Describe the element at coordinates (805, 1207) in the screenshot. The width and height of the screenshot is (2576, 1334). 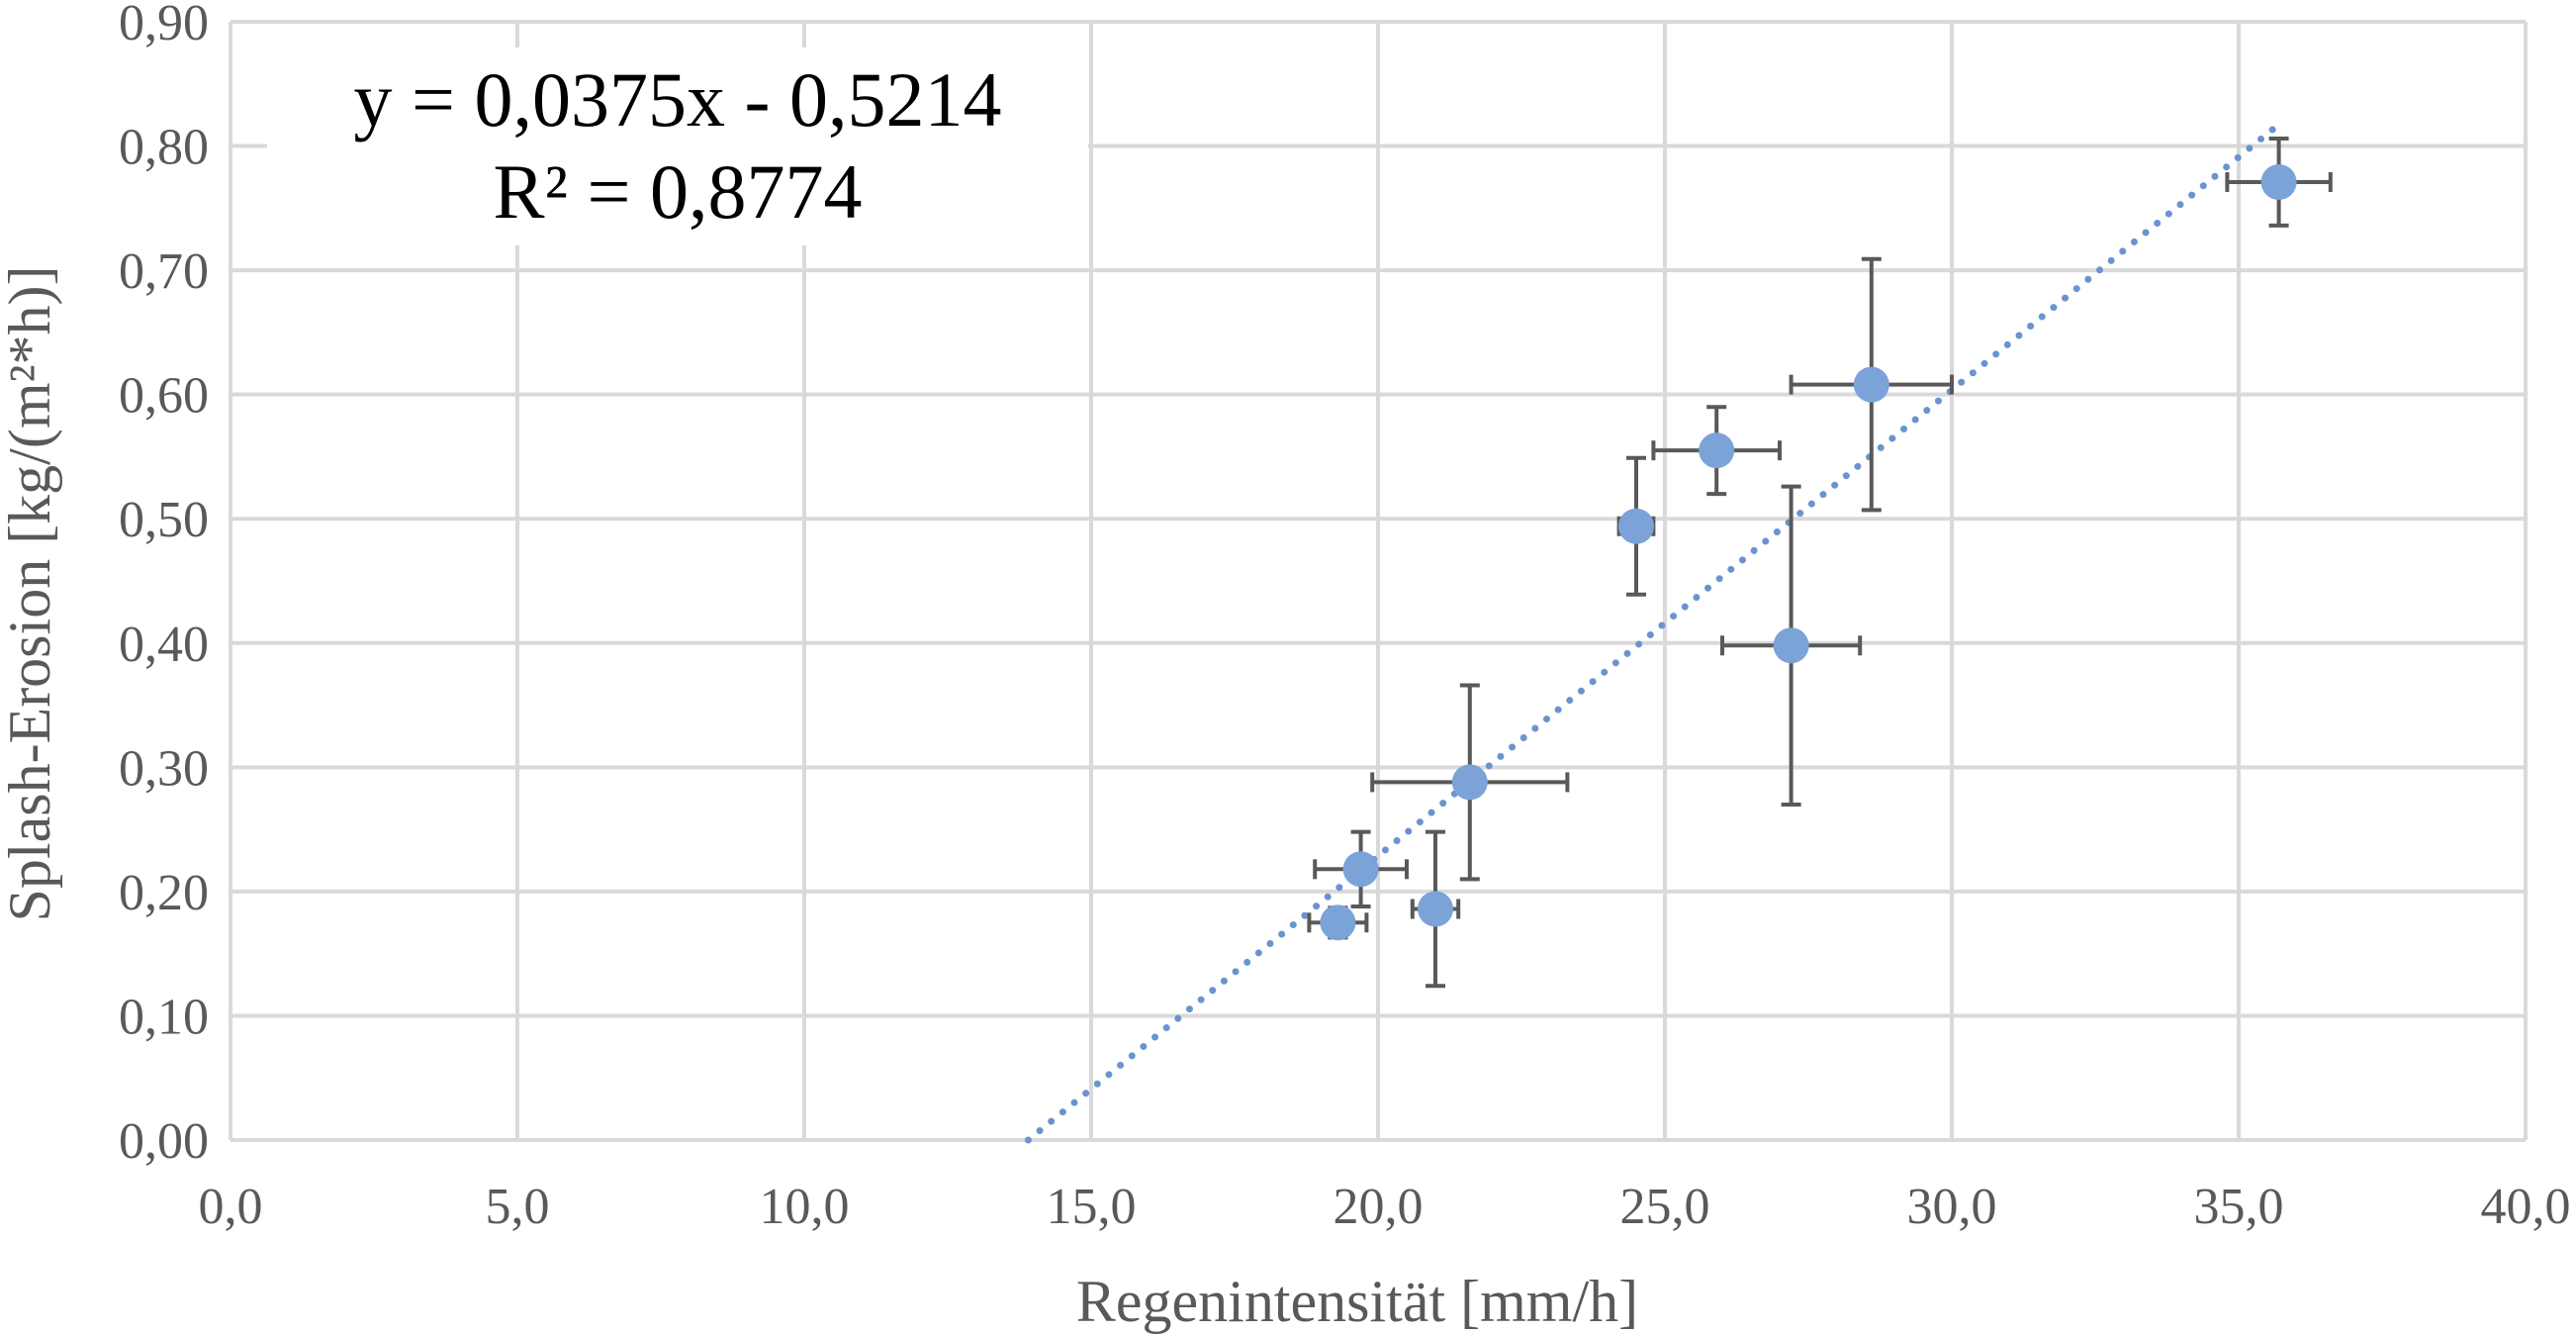
I see `x-tick-label: 10,0` at that location.